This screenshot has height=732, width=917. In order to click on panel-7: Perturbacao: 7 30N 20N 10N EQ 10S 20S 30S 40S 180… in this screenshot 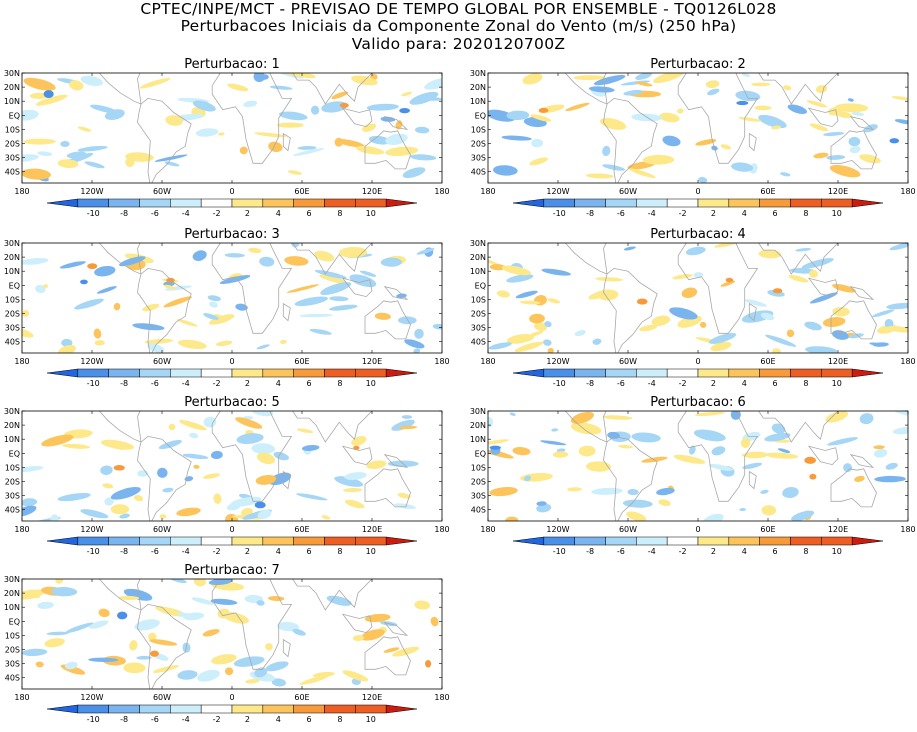, I will do `click(229, 648)`.